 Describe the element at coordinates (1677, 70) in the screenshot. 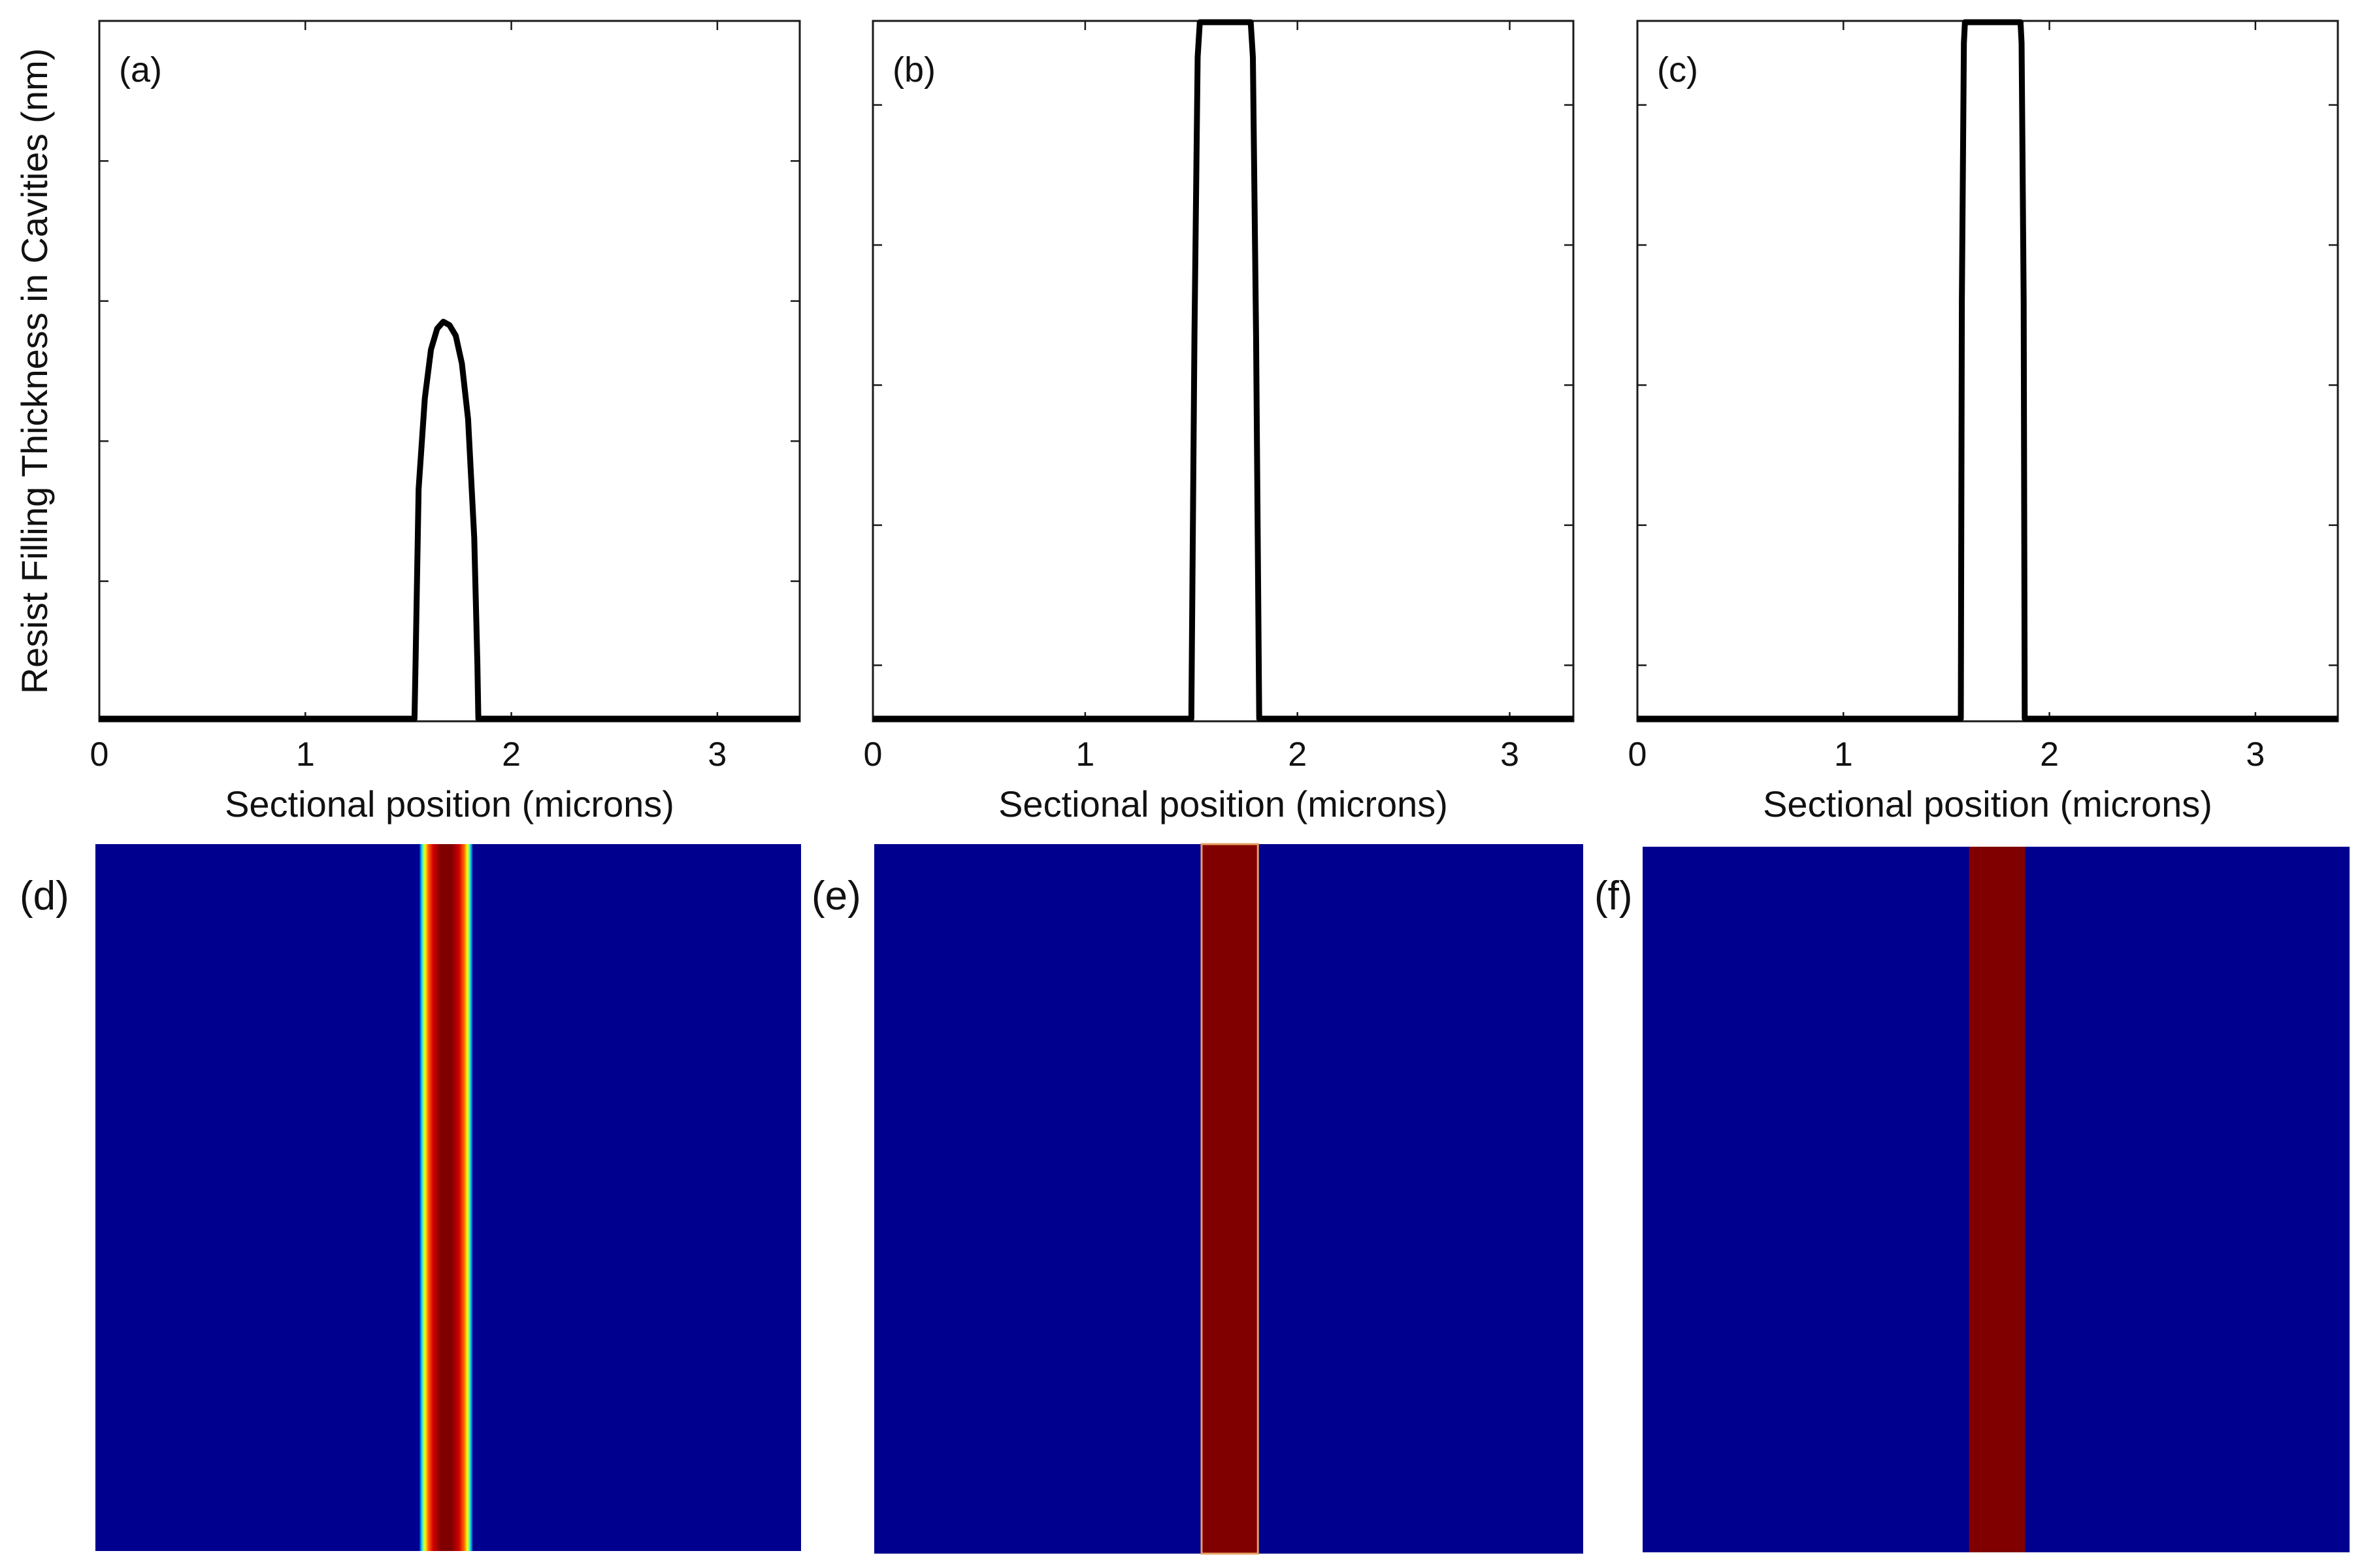

I see `panel-c-label: (c)` at that location.